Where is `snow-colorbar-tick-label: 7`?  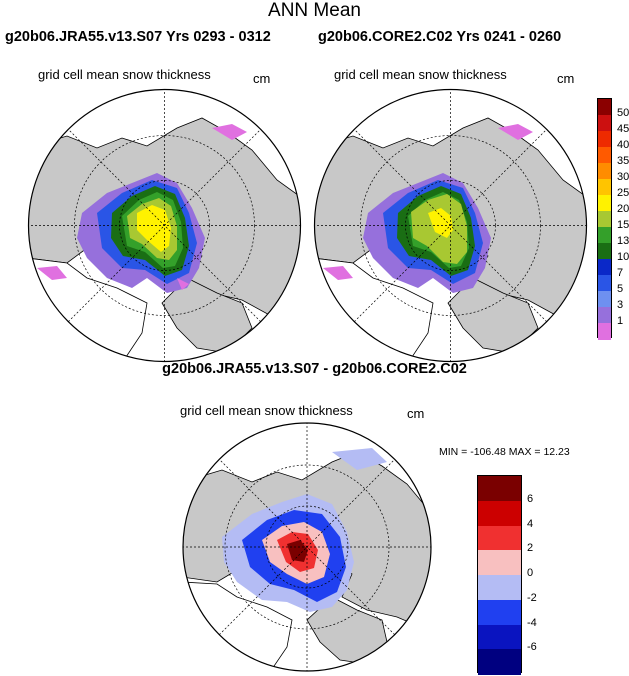 snow-colorbar-tick-label: 7 is located at coordinates (620, 273).